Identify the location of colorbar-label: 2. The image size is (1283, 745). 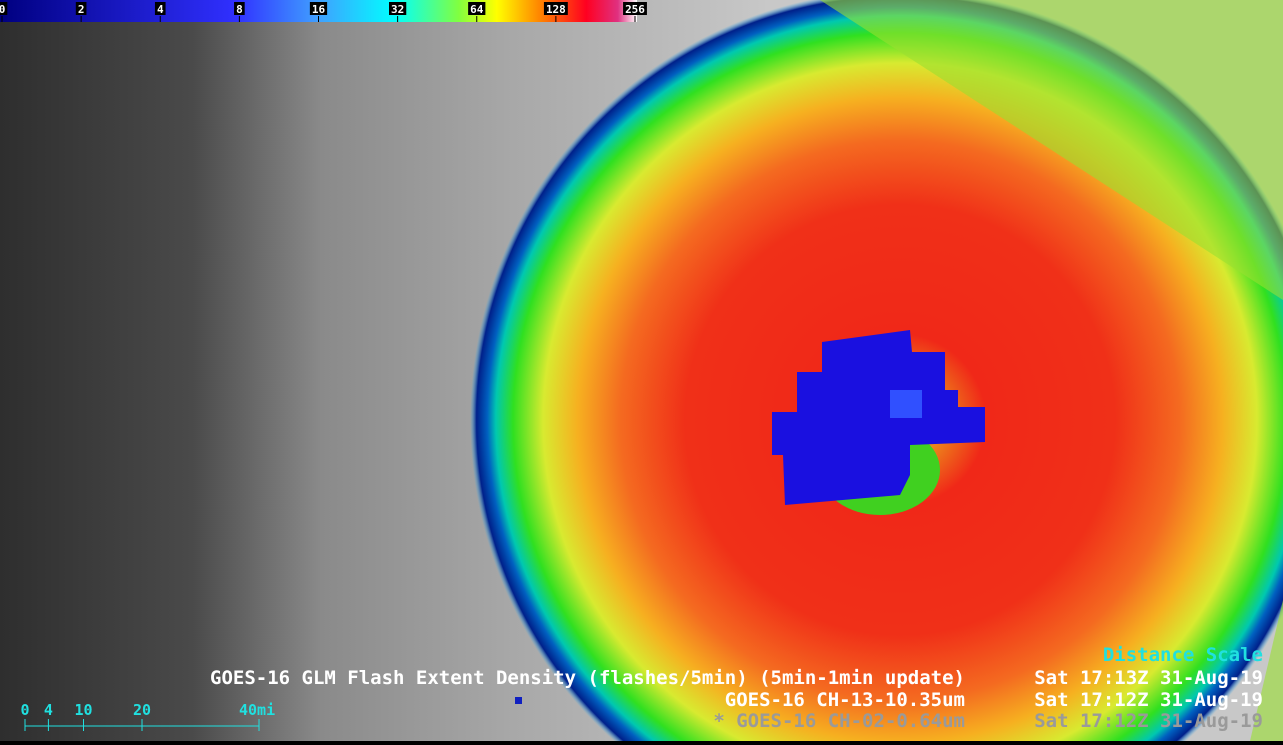
(81, 9).